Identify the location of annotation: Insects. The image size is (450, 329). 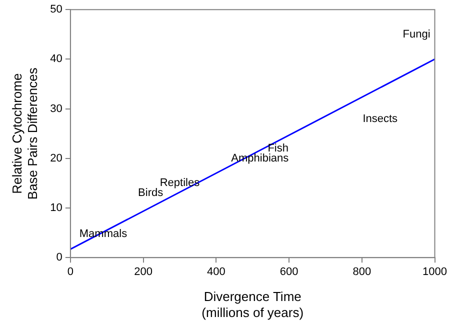
(380, 118).